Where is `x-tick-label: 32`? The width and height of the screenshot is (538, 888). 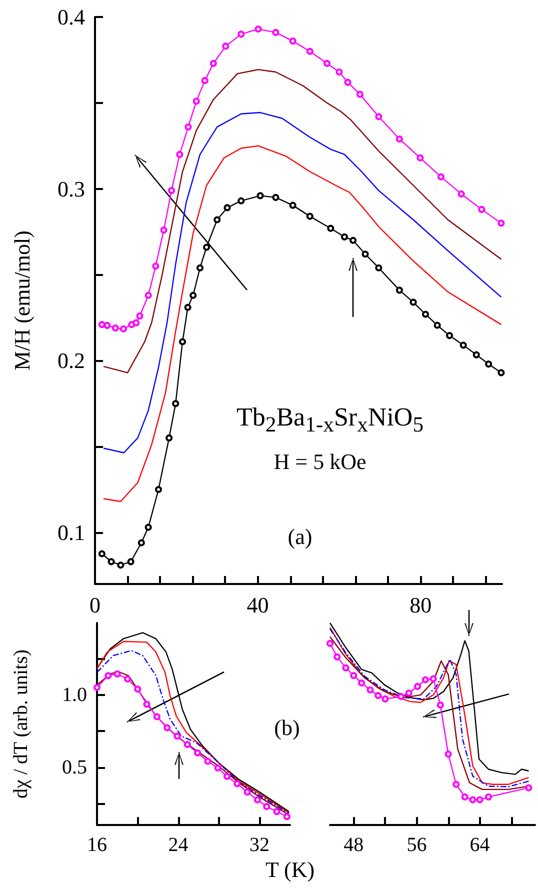 x-tick-label: 32 is located at coordinates (260, 845).